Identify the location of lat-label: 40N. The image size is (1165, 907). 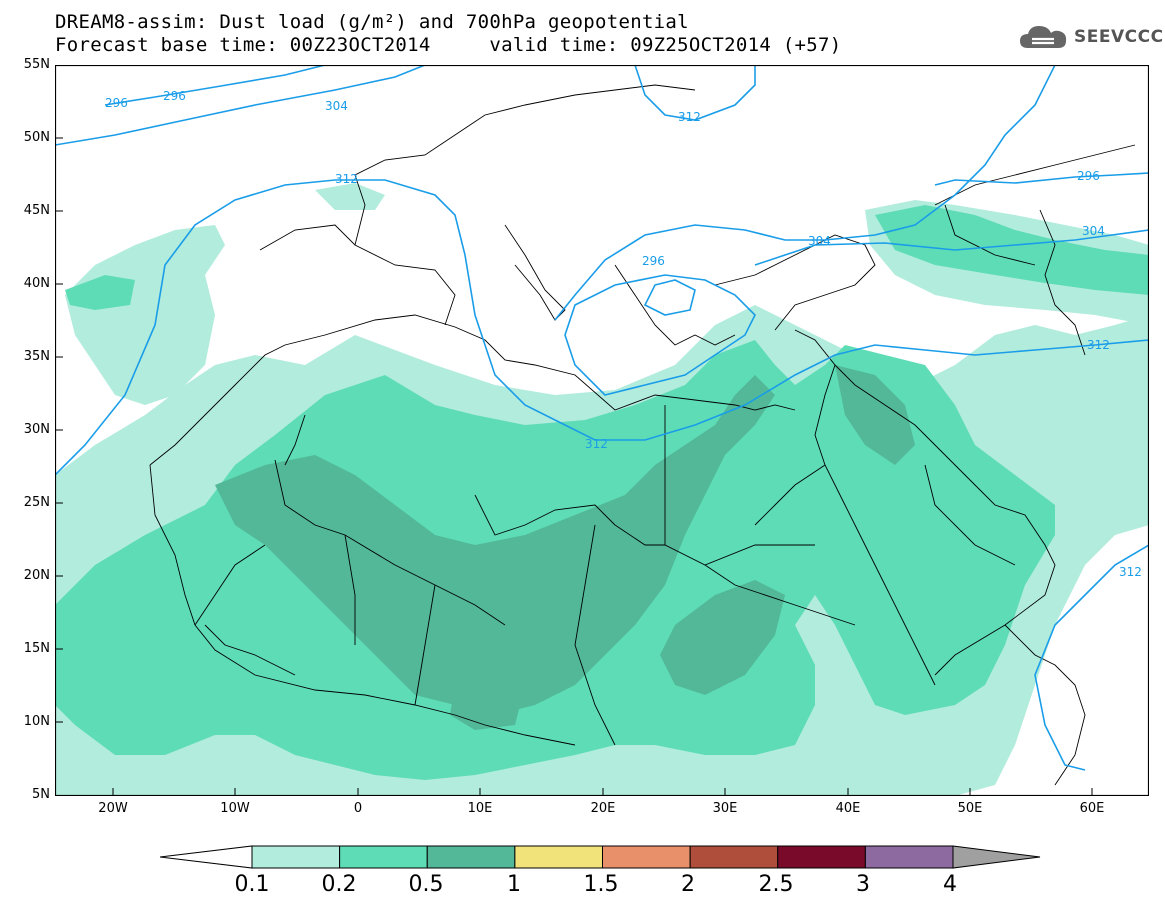
(36, 283).